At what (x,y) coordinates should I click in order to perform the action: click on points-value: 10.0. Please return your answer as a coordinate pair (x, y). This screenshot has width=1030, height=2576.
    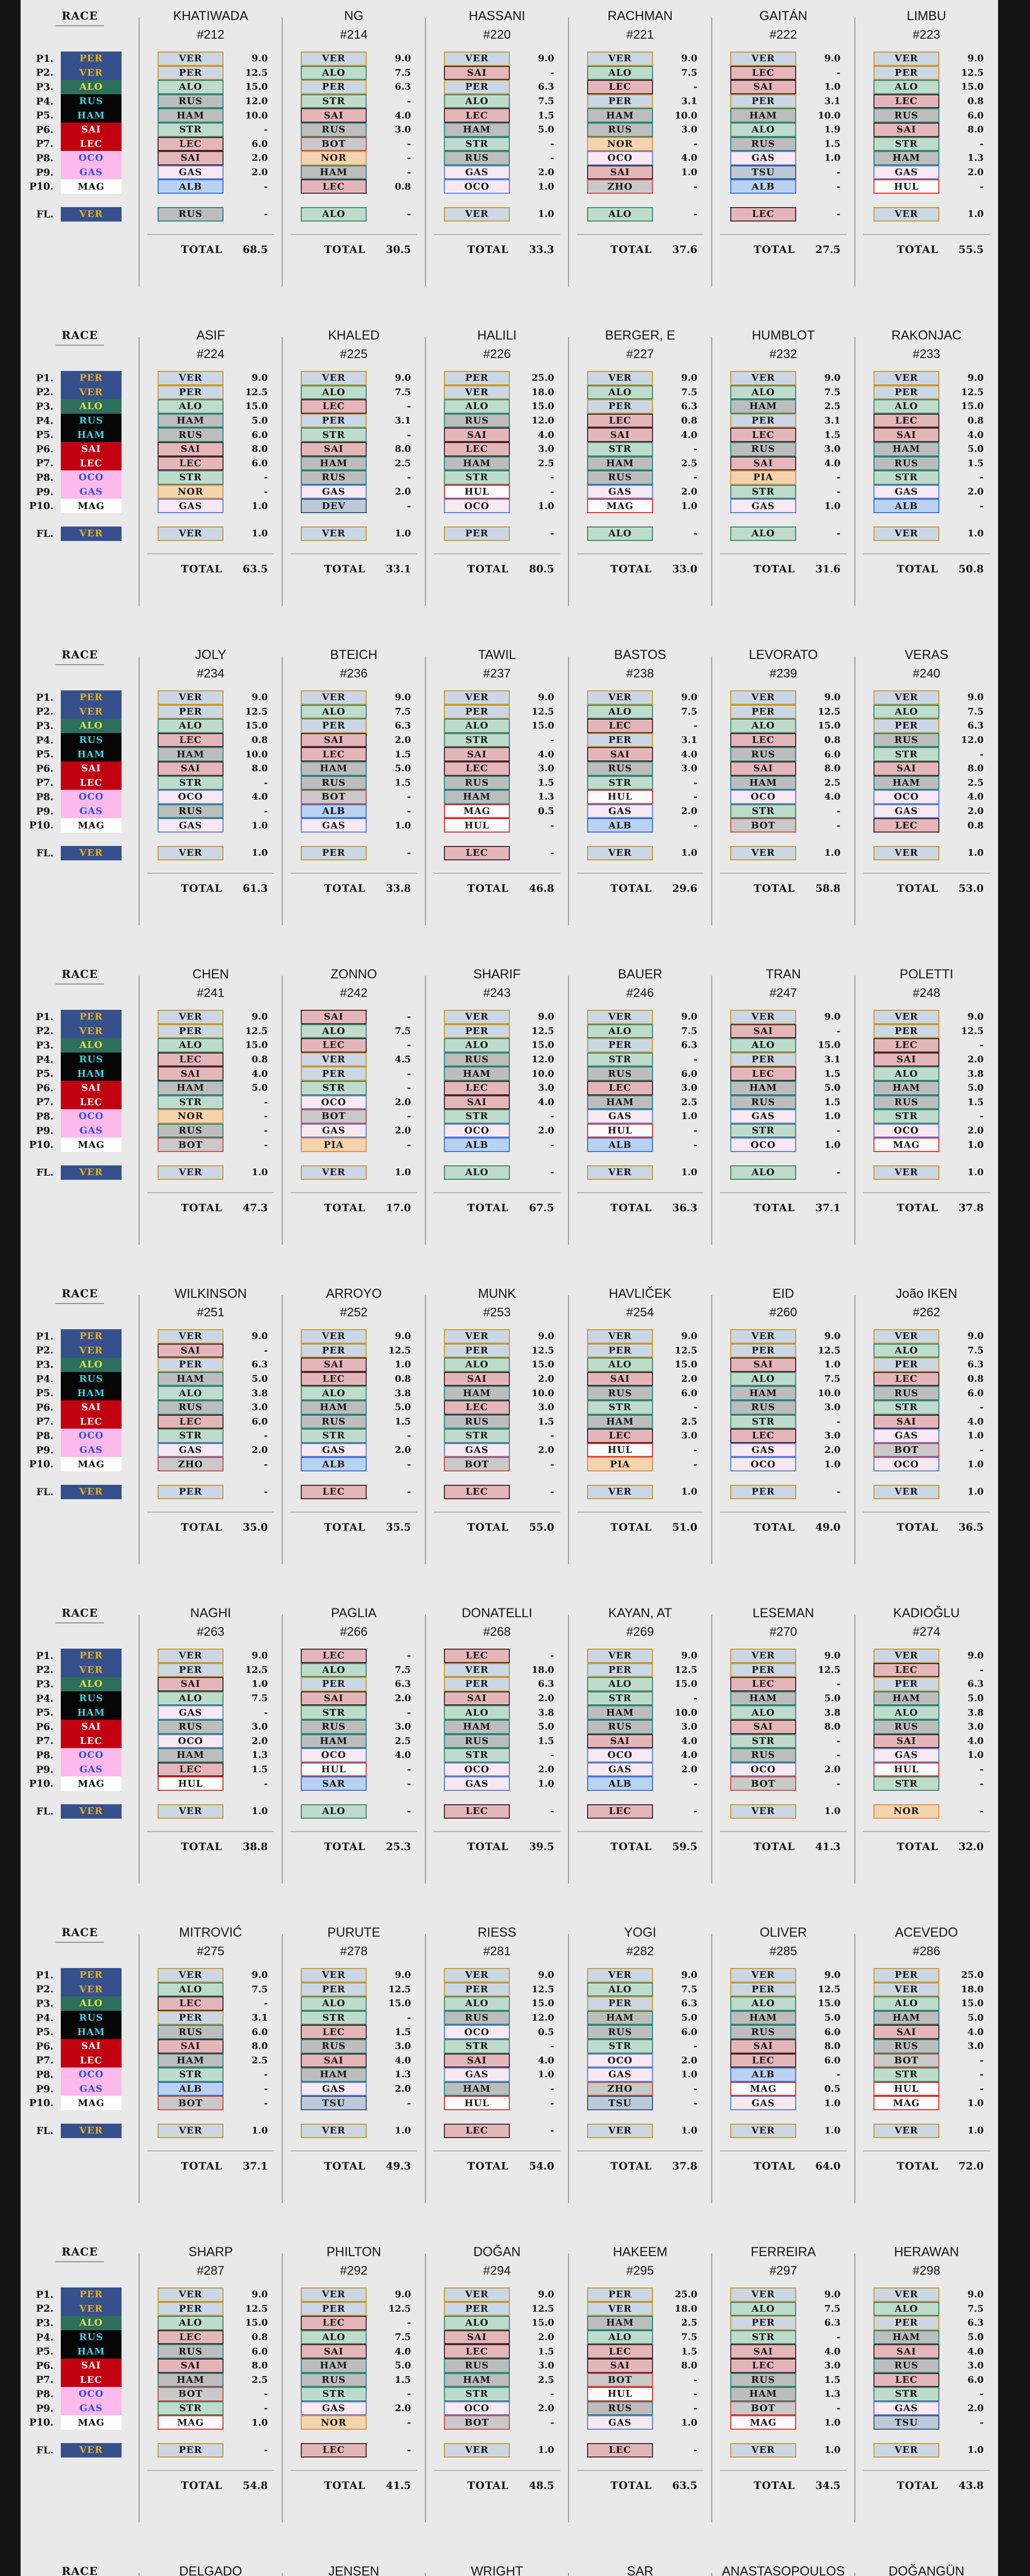
    Looking at the image, I should click on (829, 115).